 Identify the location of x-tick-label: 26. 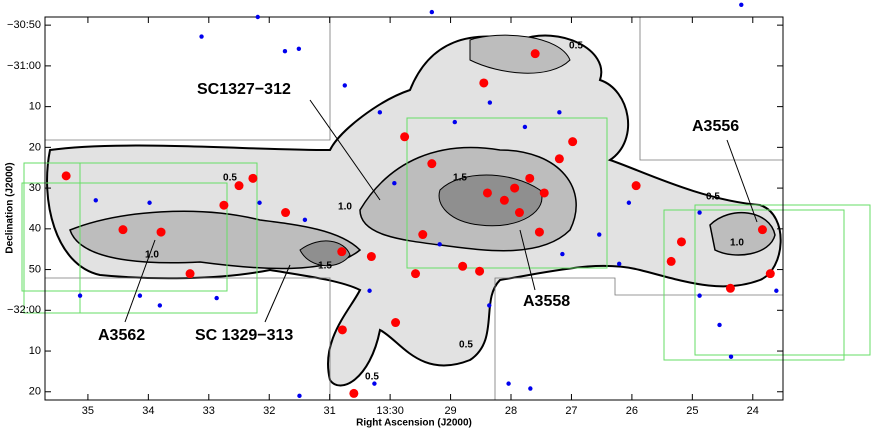
(632, 411).